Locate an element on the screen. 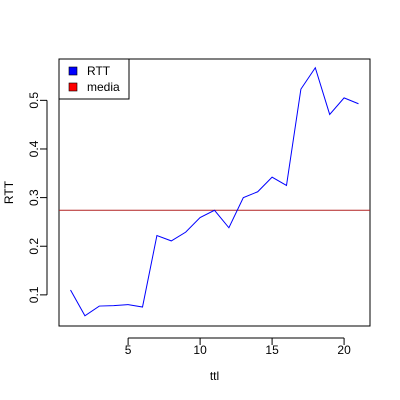  y-tick-label: 0.2 is located at coordinates (34, 246).